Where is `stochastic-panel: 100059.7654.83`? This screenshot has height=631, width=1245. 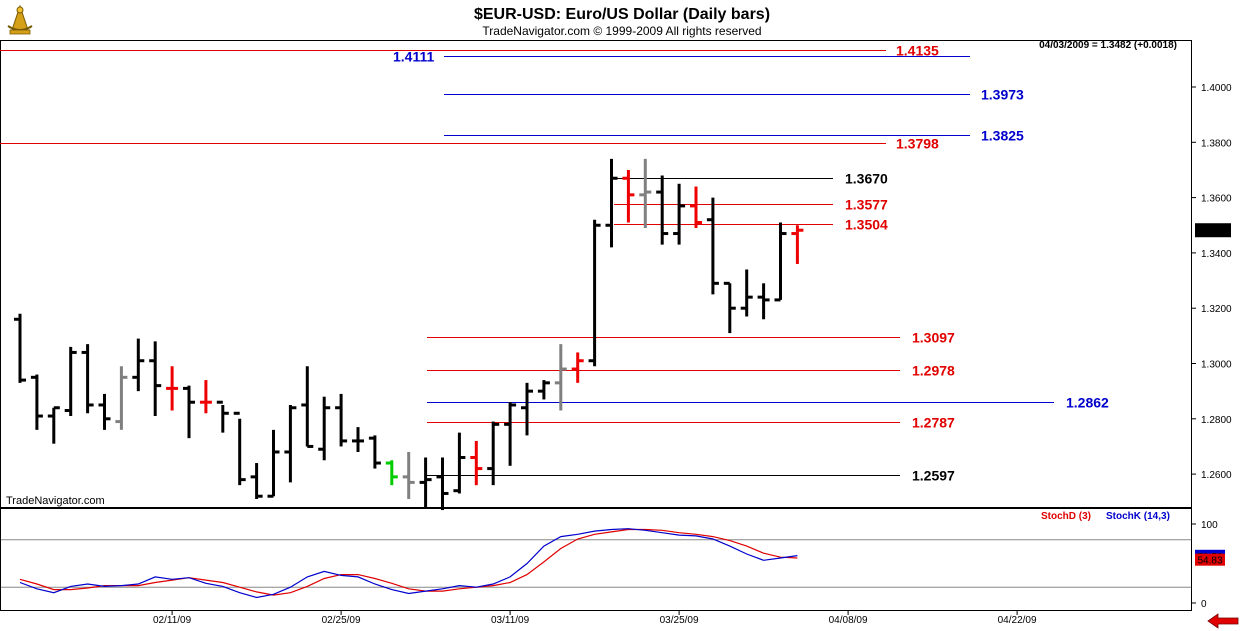 stochastic-panel: 100059.7654.83 is located at coordinates (613, 565).